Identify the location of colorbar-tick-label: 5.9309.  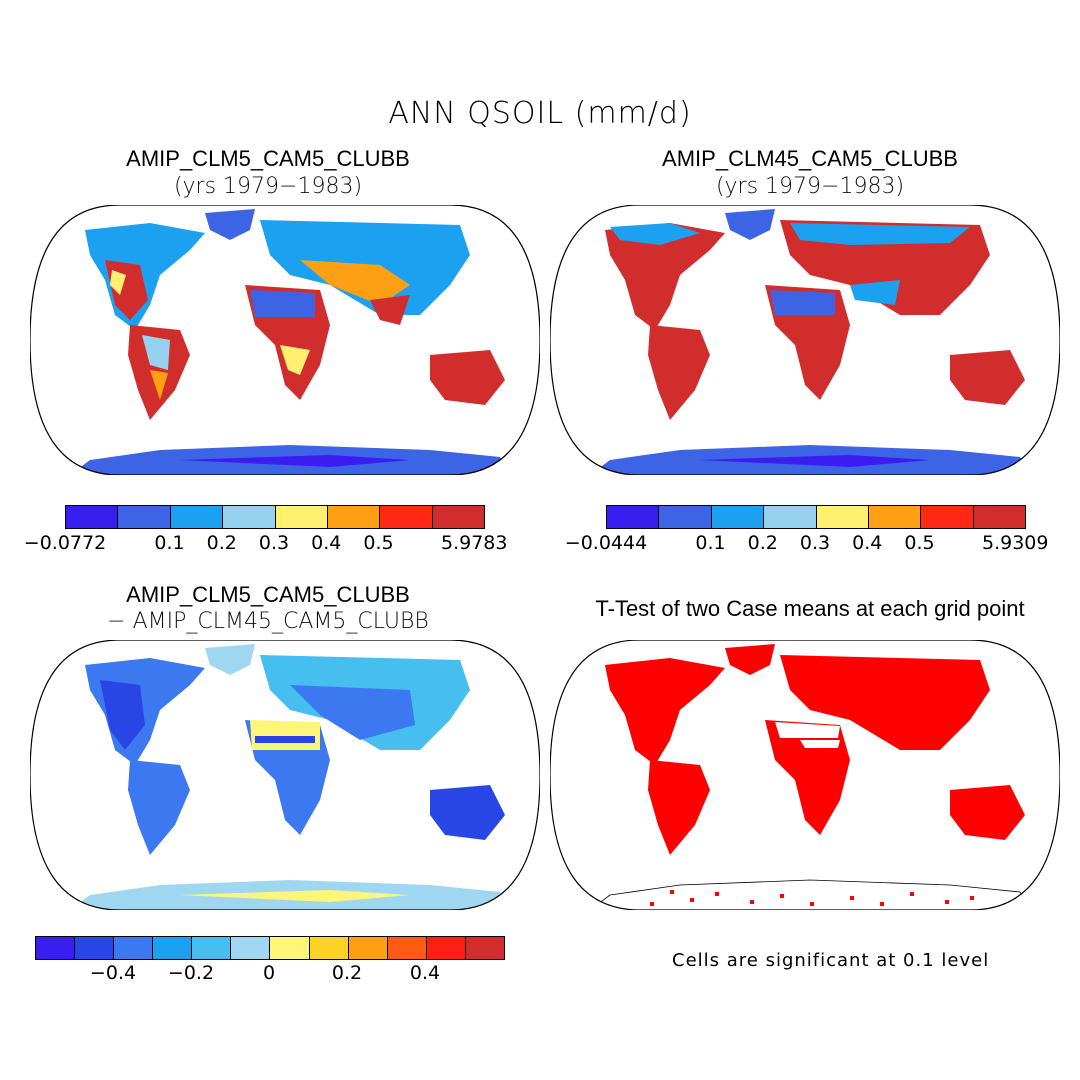
(1015, 543).